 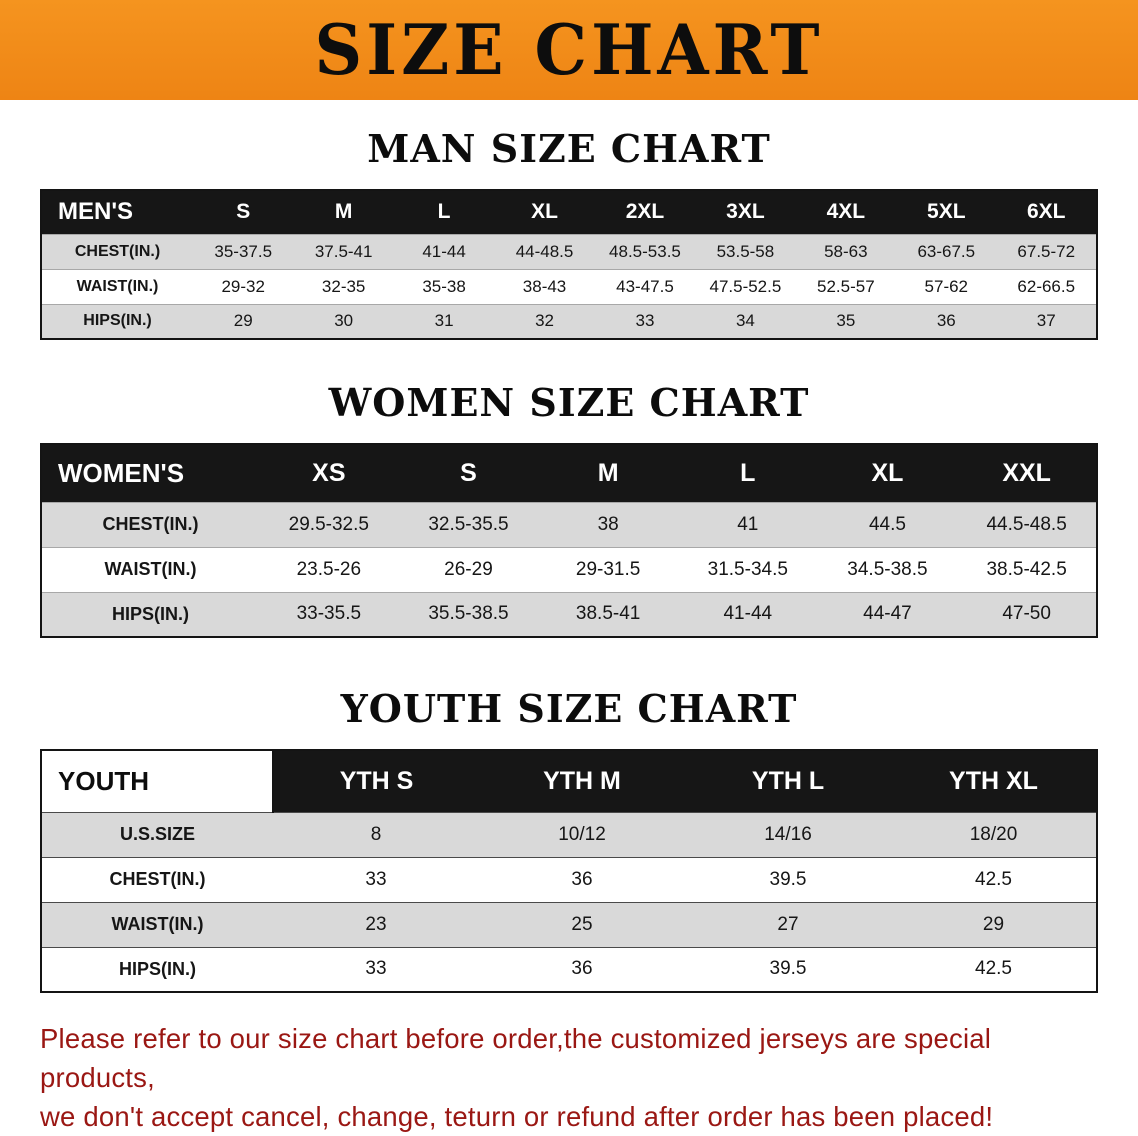 I want to click on size-column-header: YTH L, so click(x=788, y=781).